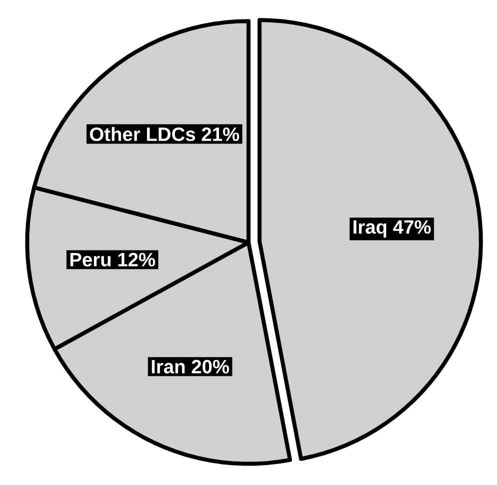 The width and height of the screenshot is (497, 485). What do you see at coordinates (143, 134) in the screenshot?
I see `slice-label: Other LDCs` at bounding box center [143, 134].